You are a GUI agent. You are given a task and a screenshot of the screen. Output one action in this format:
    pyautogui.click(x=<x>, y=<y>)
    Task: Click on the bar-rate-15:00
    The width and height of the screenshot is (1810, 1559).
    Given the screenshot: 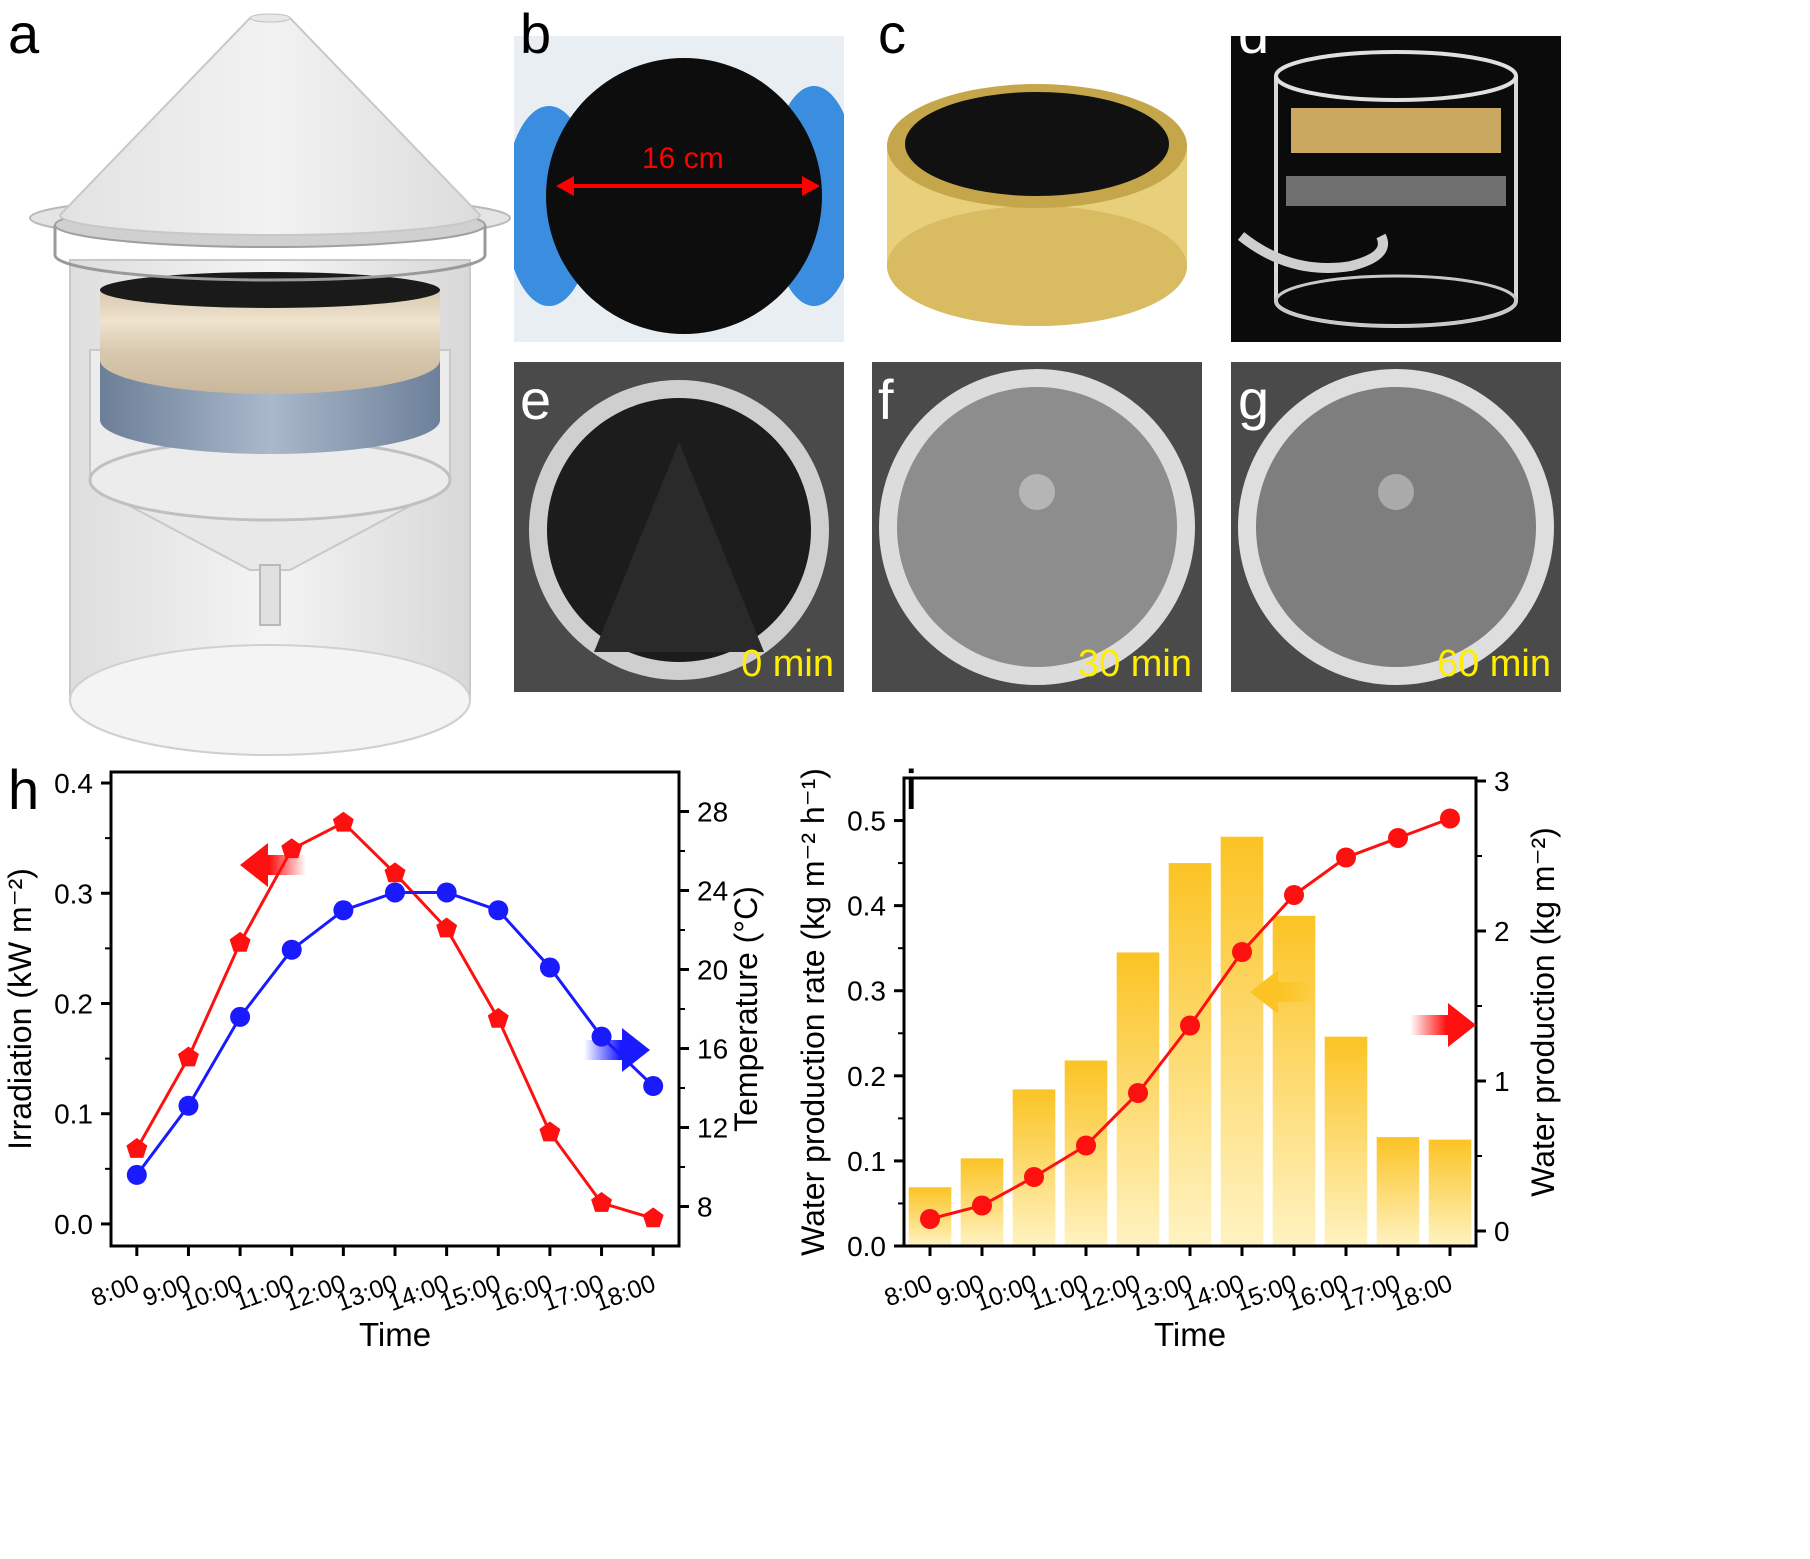 What is the action you would take?
    pyautogui.click(x=1294, y=1080)
    